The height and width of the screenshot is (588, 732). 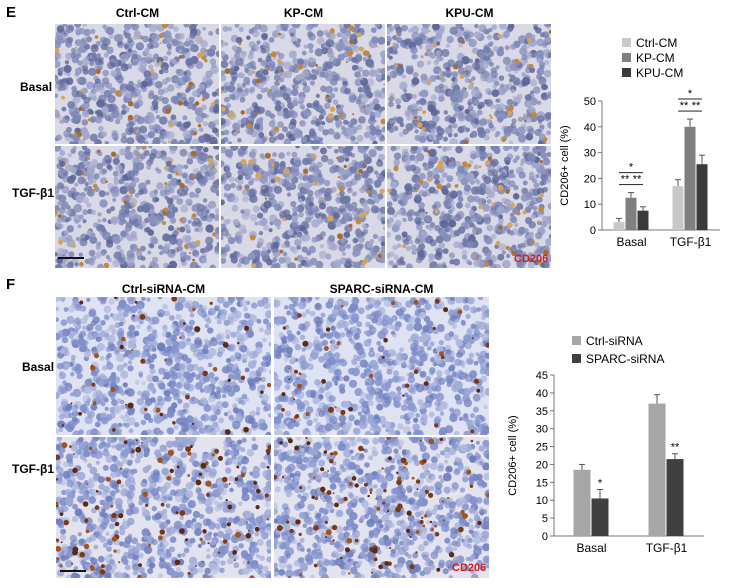 What do you see at coordinates (542, 394) in the screenshot?
I see `y-tick-label-8: 40` at bounding box center [542, 394].